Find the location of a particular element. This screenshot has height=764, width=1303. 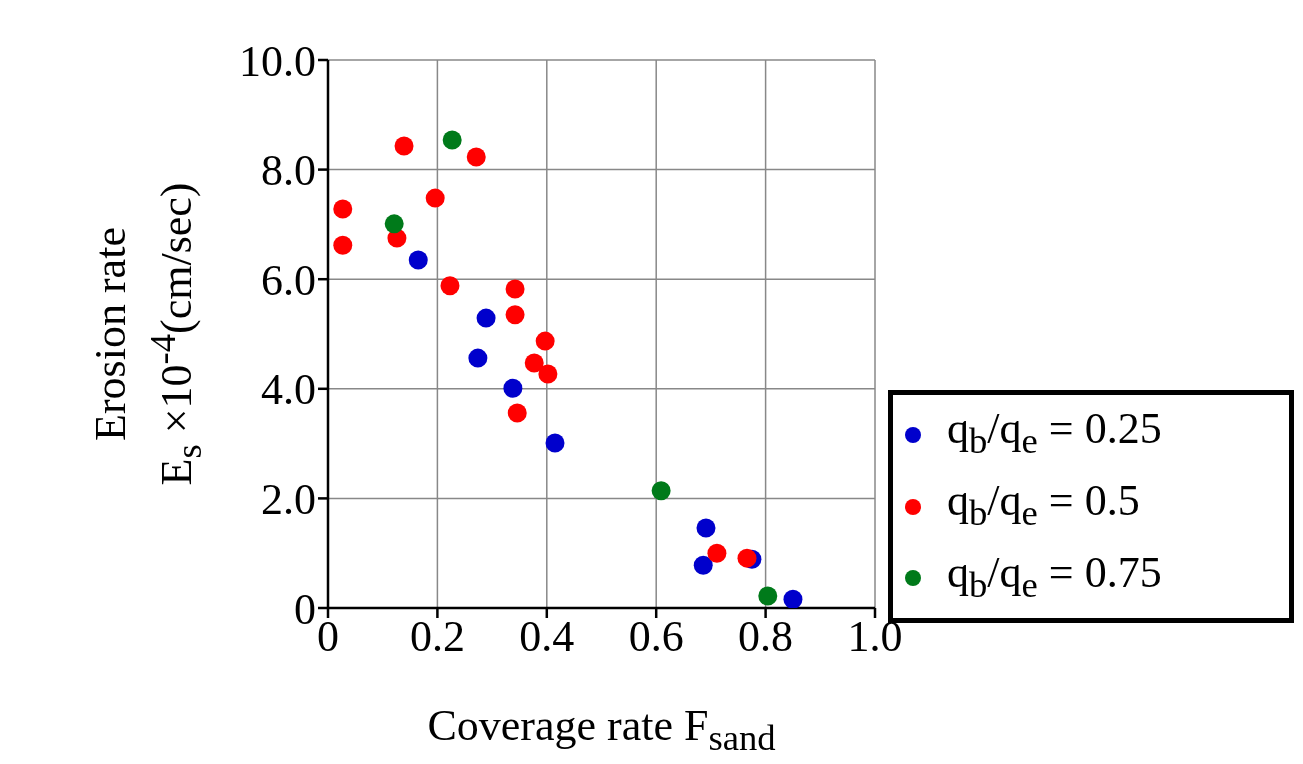

x-tick-label: 0.8 is located at coordinates (766, 637).